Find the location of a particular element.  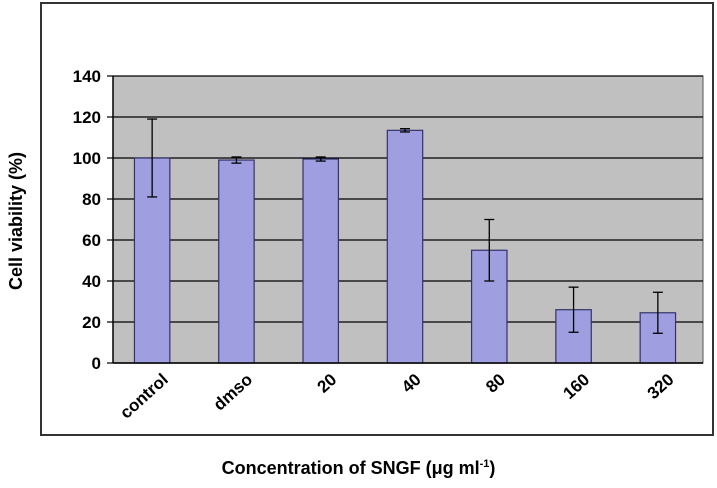

x-tick-label: 20 is located at coordinates (327, 383).